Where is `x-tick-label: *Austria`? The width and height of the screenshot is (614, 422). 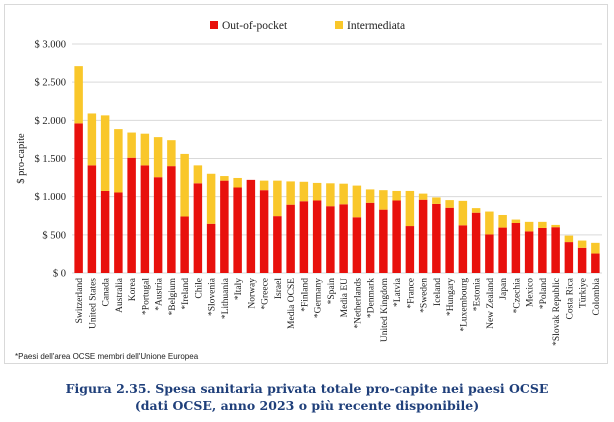
x-tick-label: *Austria is located at coordinates (160, 294).